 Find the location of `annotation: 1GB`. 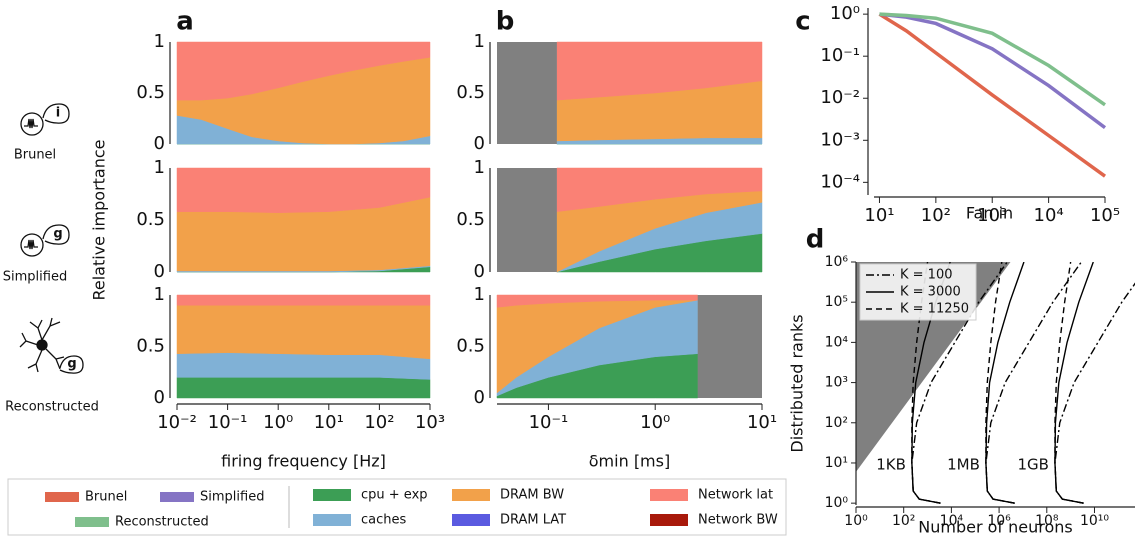

annotation: 1GB is located at coordinates (1032, 464).